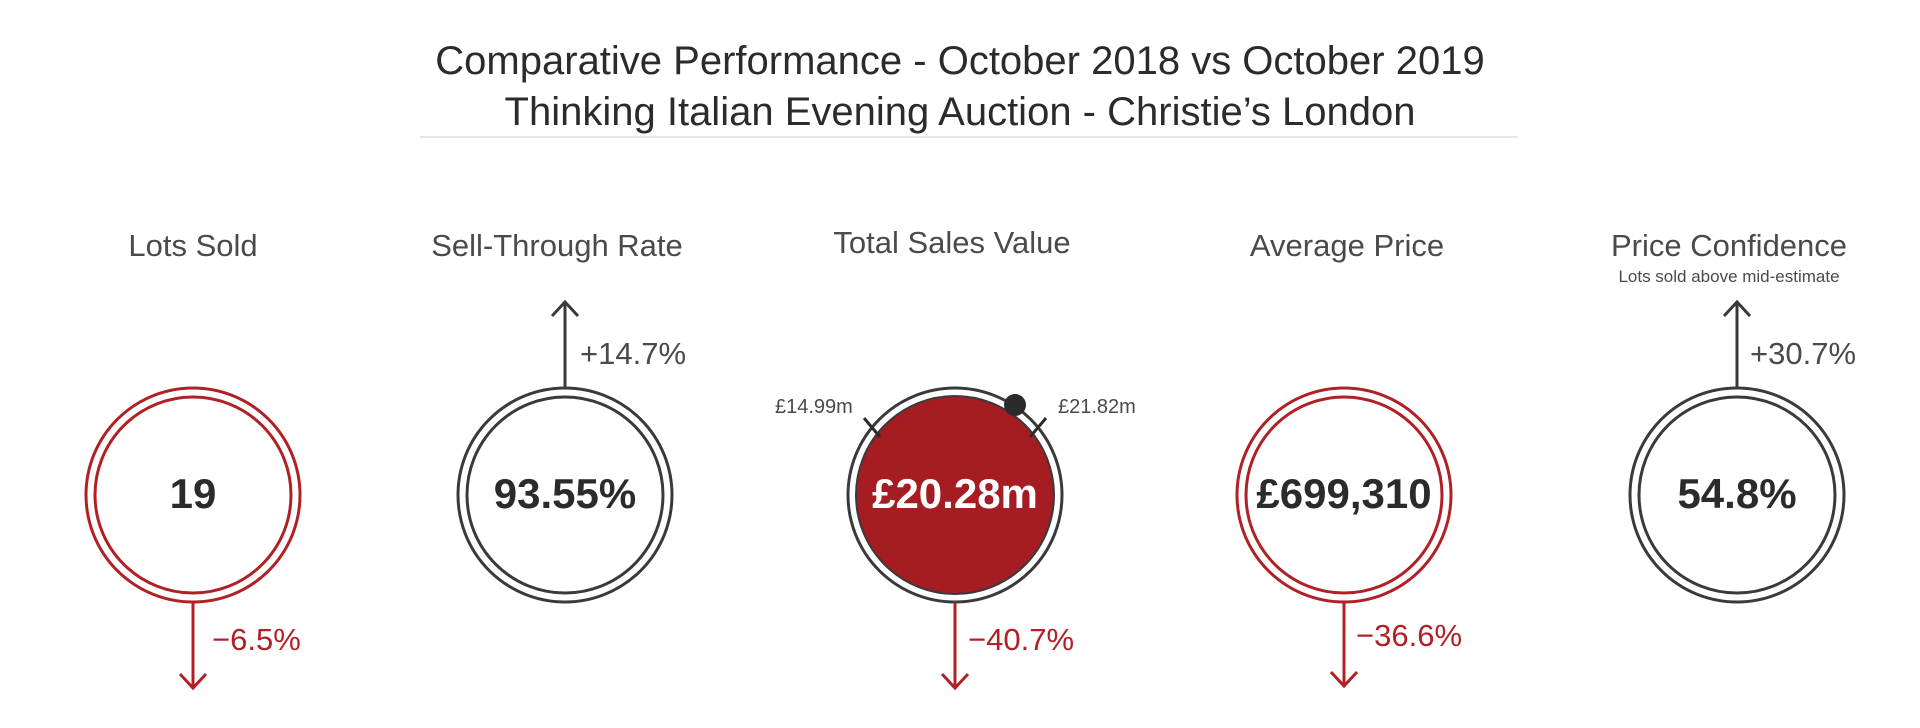 The height and width of the screenshot is (728, 1920). I want to click on total-sales-range-high: £21.82m, so click(1097, 407).